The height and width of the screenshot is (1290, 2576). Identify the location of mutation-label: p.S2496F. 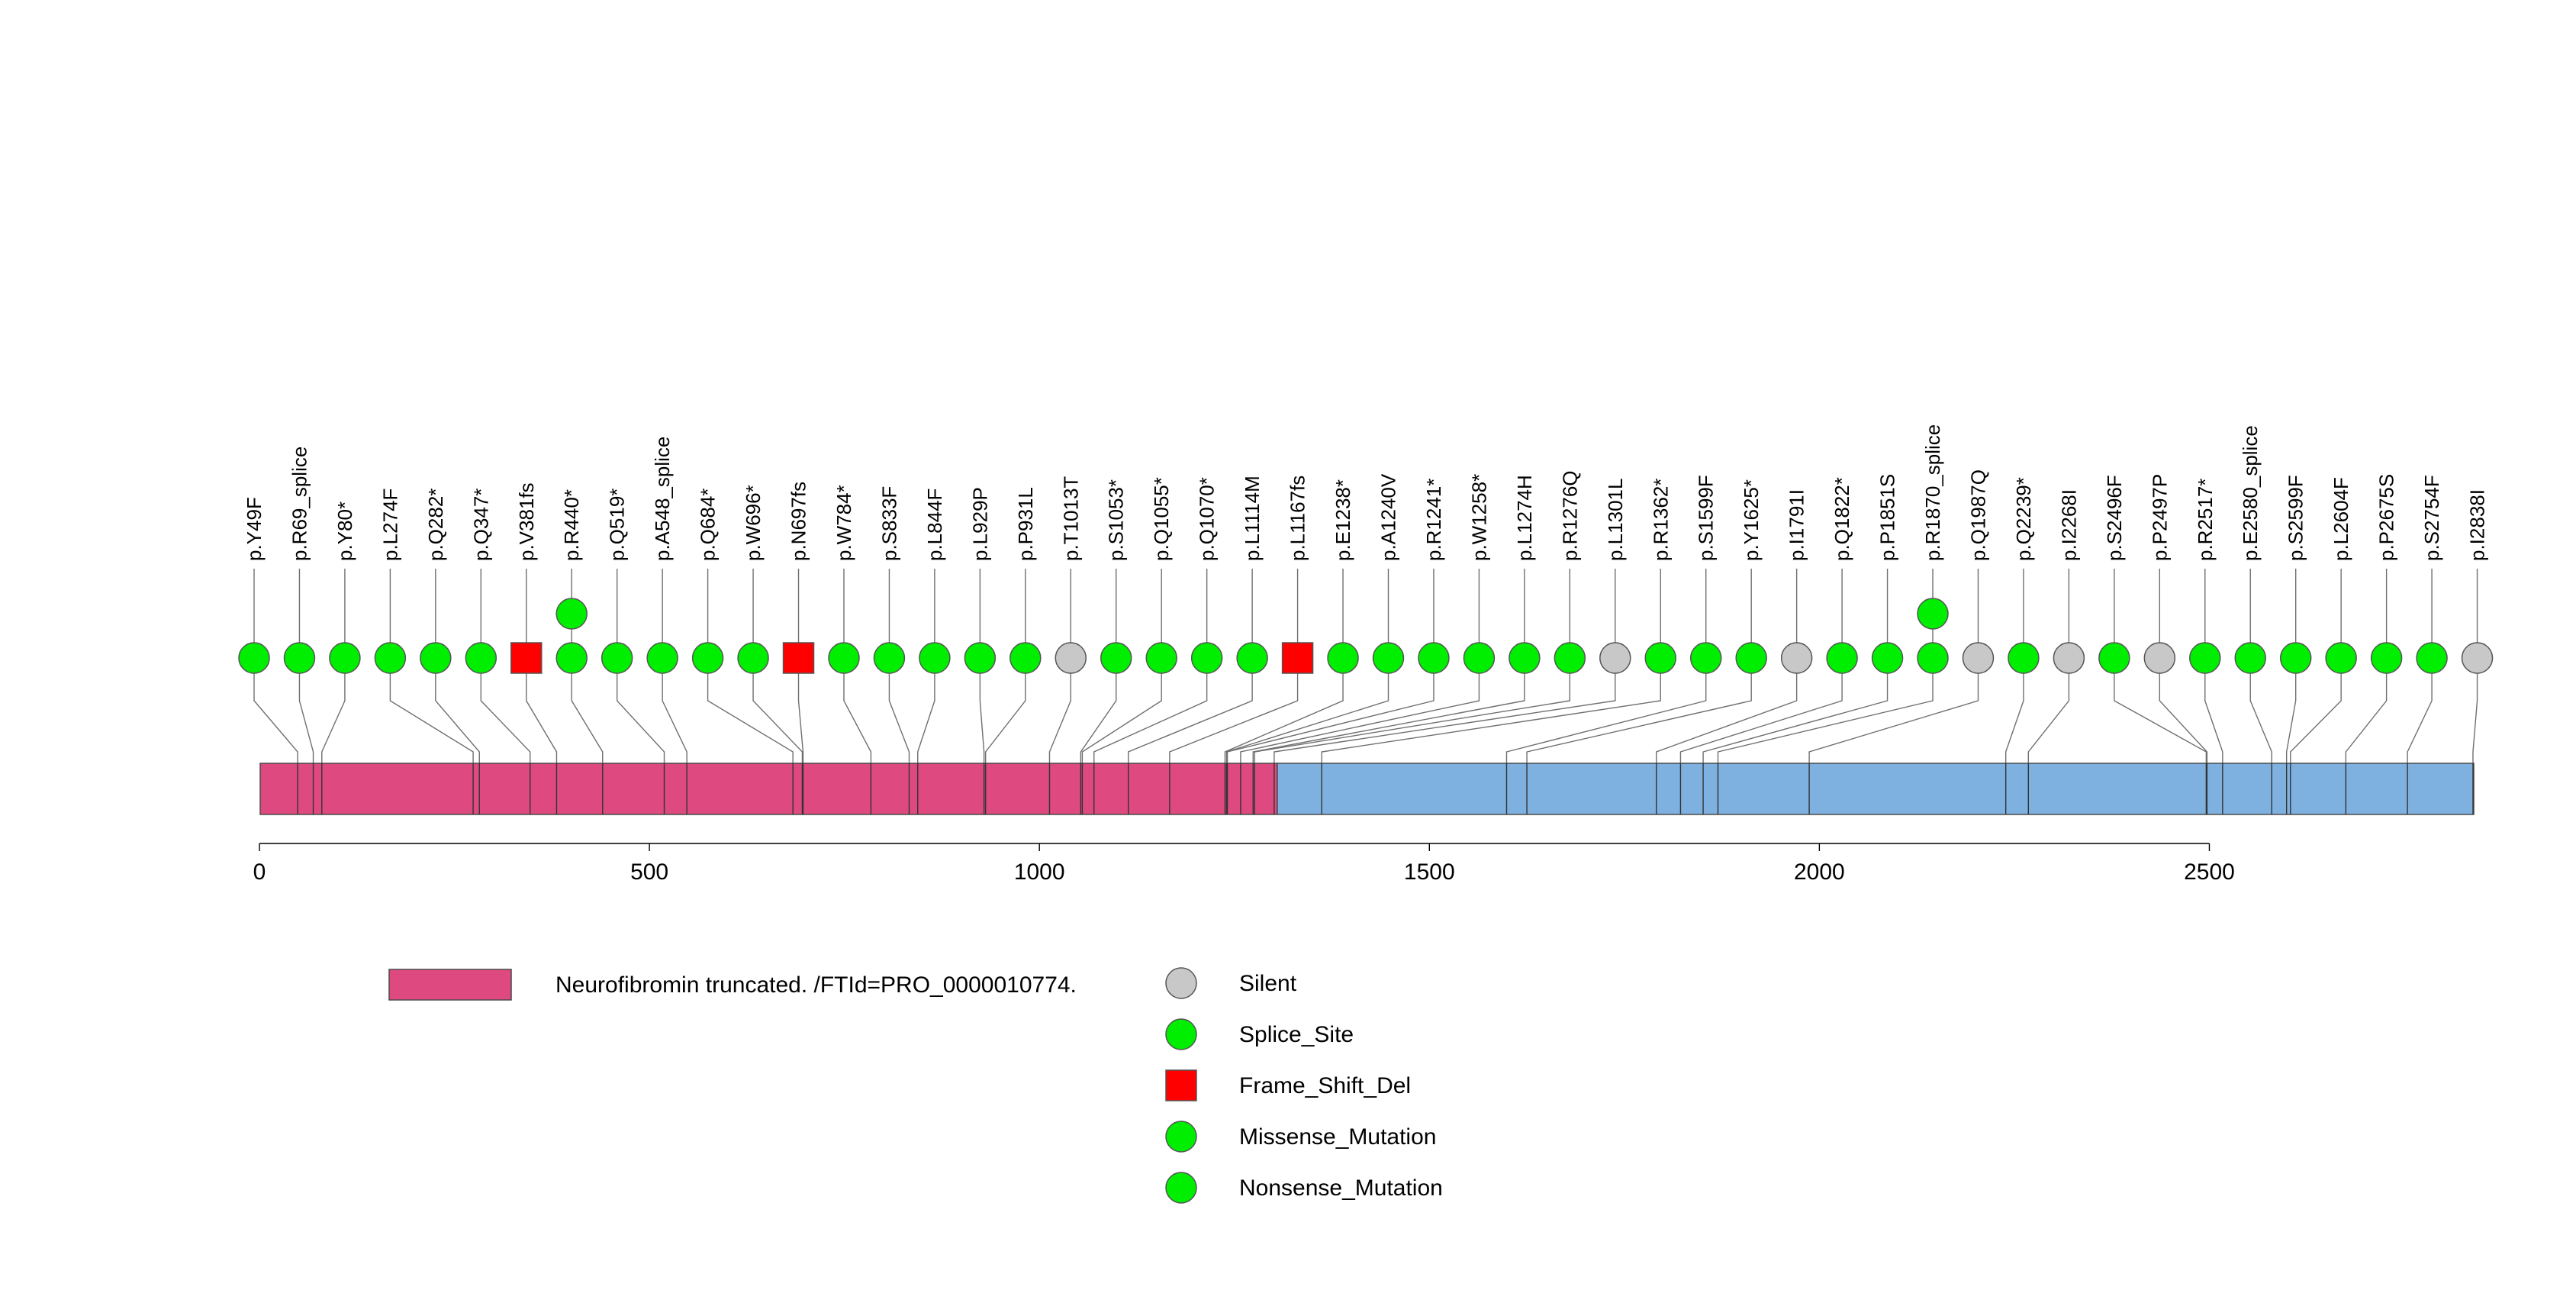
(2114, 518).